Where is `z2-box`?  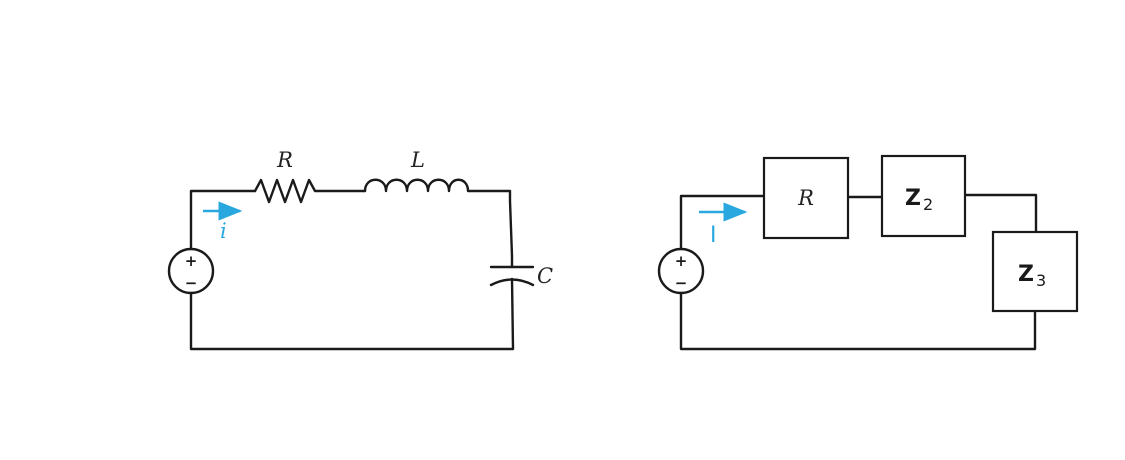
z2-box is located at coordinates (923, 196).